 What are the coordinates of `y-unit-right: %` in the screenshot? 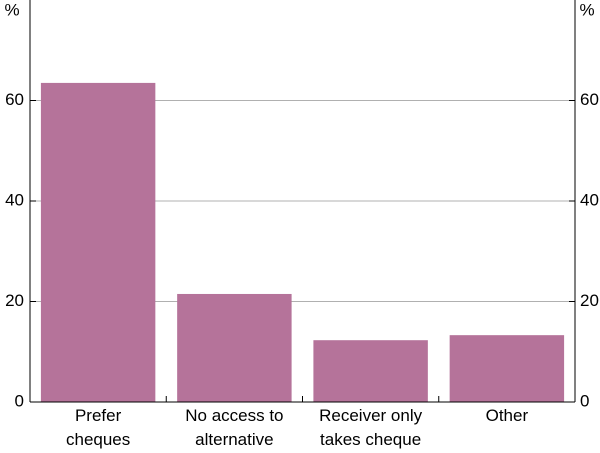 It's located at (586, 9).